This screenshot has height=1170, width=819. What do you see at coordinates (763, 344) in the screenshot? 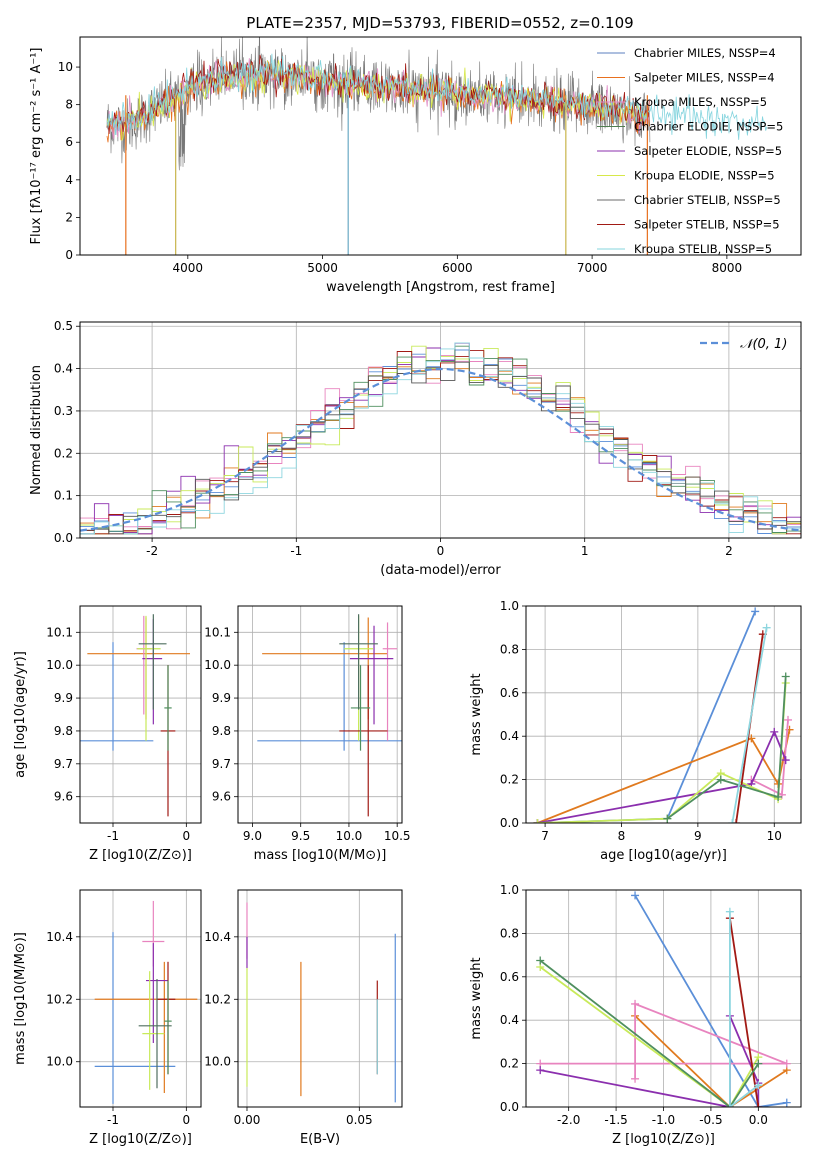
I see `legend-entry: 𝒩(0, 1)` at bounding box center [763, 344].